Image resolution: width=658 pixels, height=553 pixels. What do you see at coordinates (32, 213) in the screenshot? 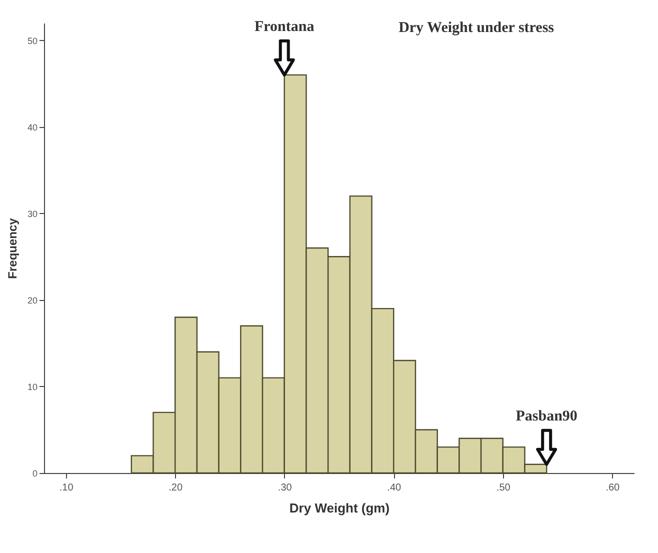
I see `y-tick-label: 30` at bounding box center [32, 213].